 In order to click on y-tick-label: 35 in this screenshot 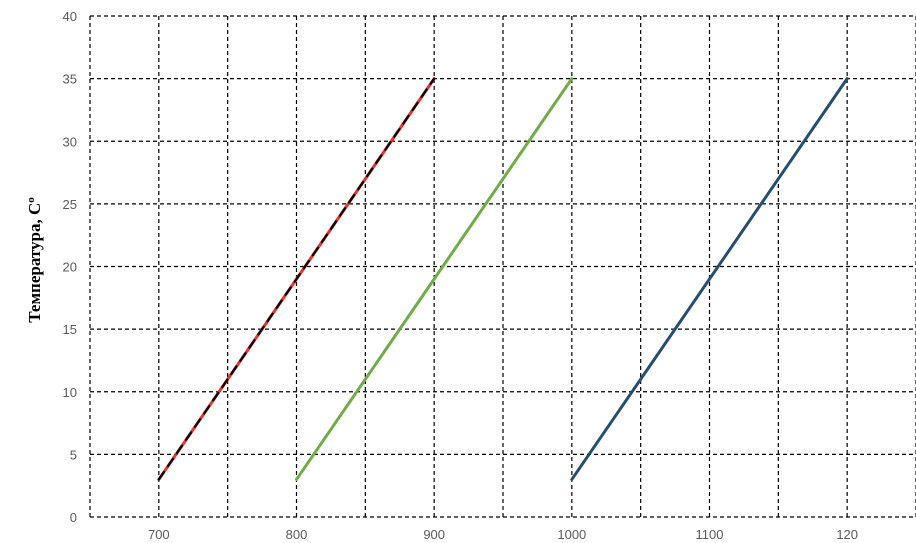, I will do `click(70, 79)`.